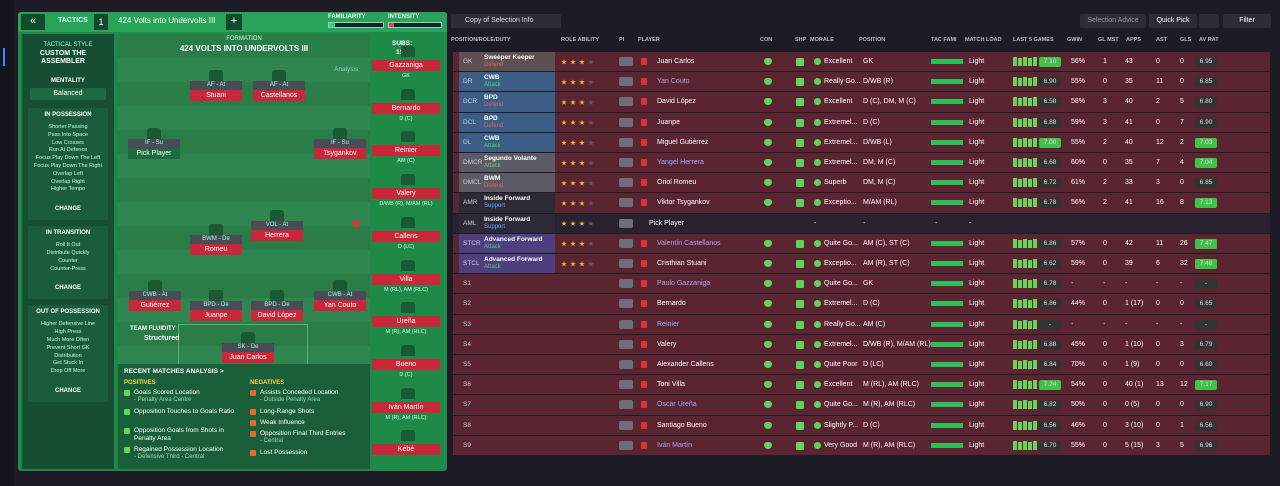 The height and width of the screenshot is (486, 1280). Describe the element at coordinates (340, 305) in the screenshot. I see `player-name: Yan Couto` at that location.